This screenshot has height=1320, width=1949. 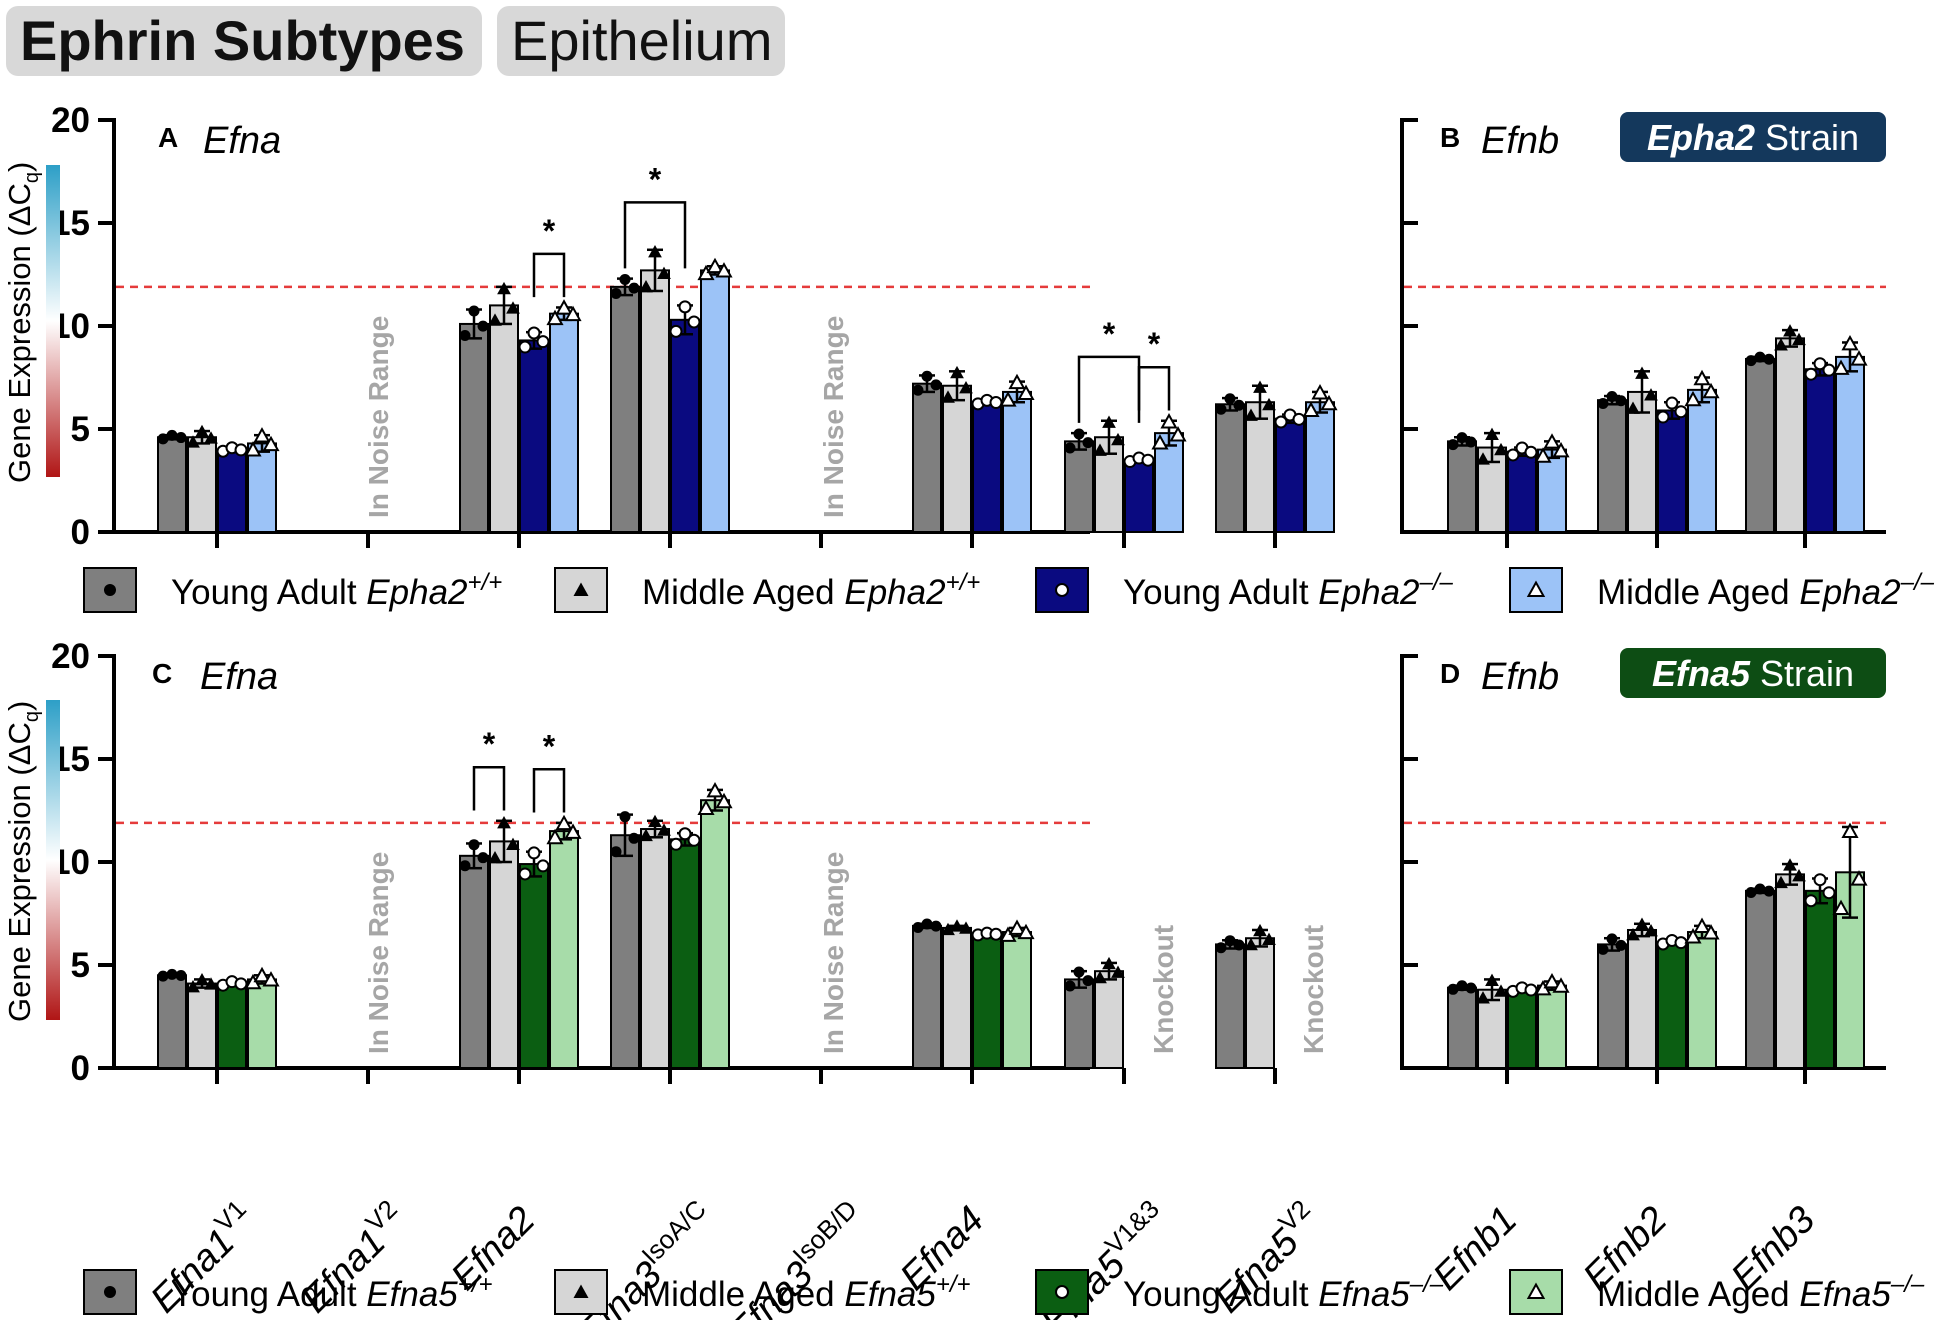 I want to click on panel-letter: B, so click(x=1450, y=137).